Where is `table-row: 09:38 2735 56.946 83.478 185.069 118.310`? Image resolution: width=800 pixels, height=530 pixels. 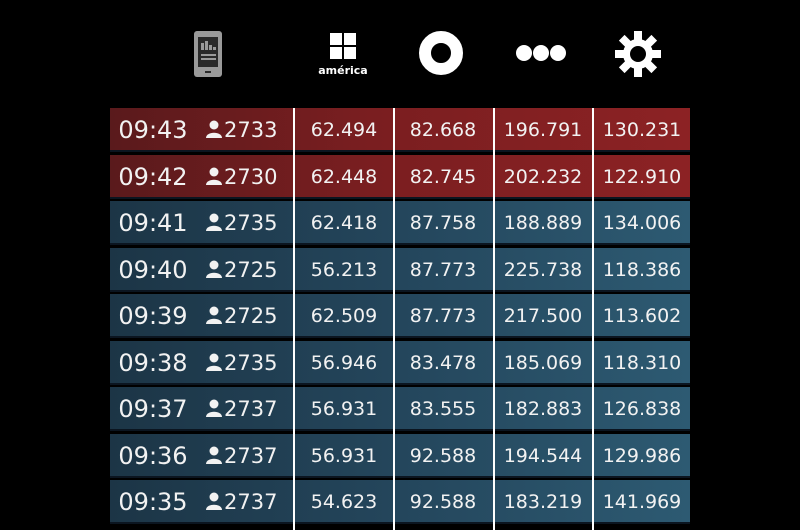
table-row: 09:38 2735 56.946 83.478 185.069 118.310 is located at coordinates (400, 362).